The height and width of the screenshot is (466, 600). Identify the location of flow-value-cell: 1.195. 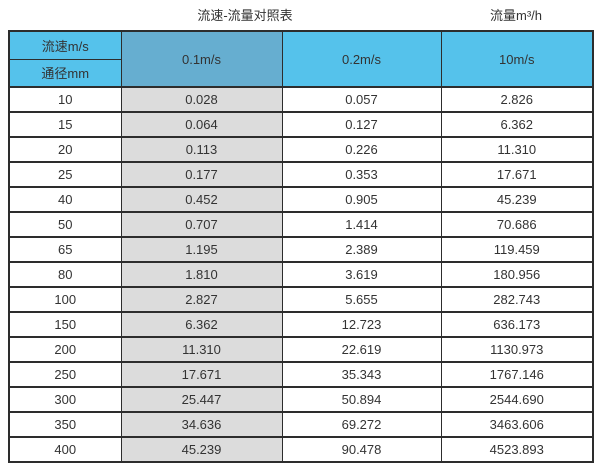
(201, 249).